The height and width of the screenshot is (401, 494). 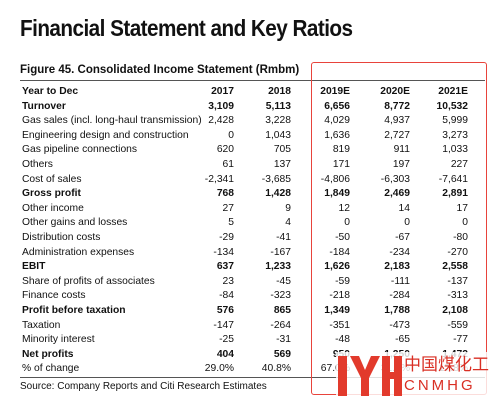 What do you see at coordinates (337, 121) in the screenshot?
I see `cell: 4,029` at bounding box center [337, 121].